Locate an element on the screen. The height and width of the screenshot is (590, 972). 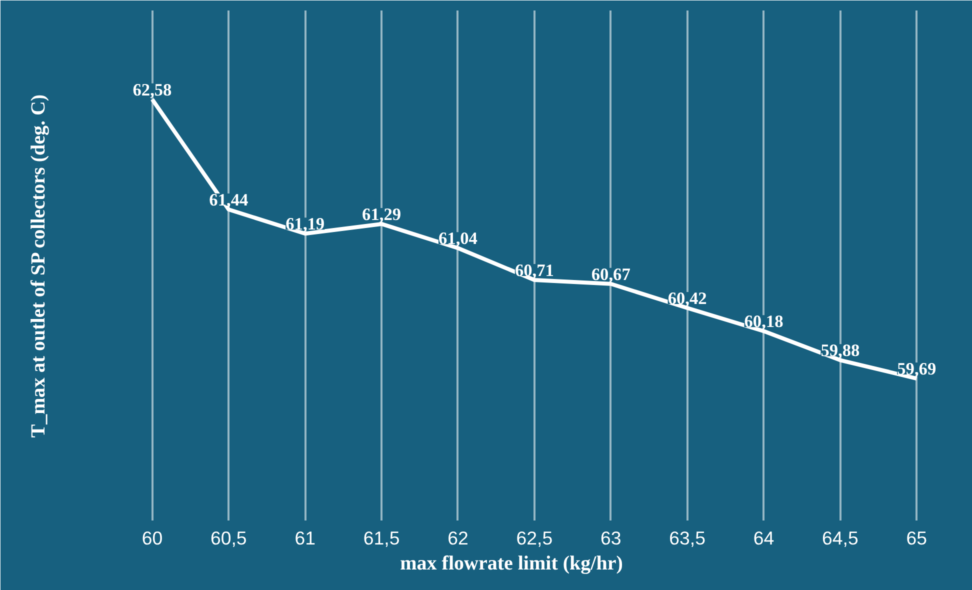
x-tick-label: 60 is located at coordinates (152, 538).